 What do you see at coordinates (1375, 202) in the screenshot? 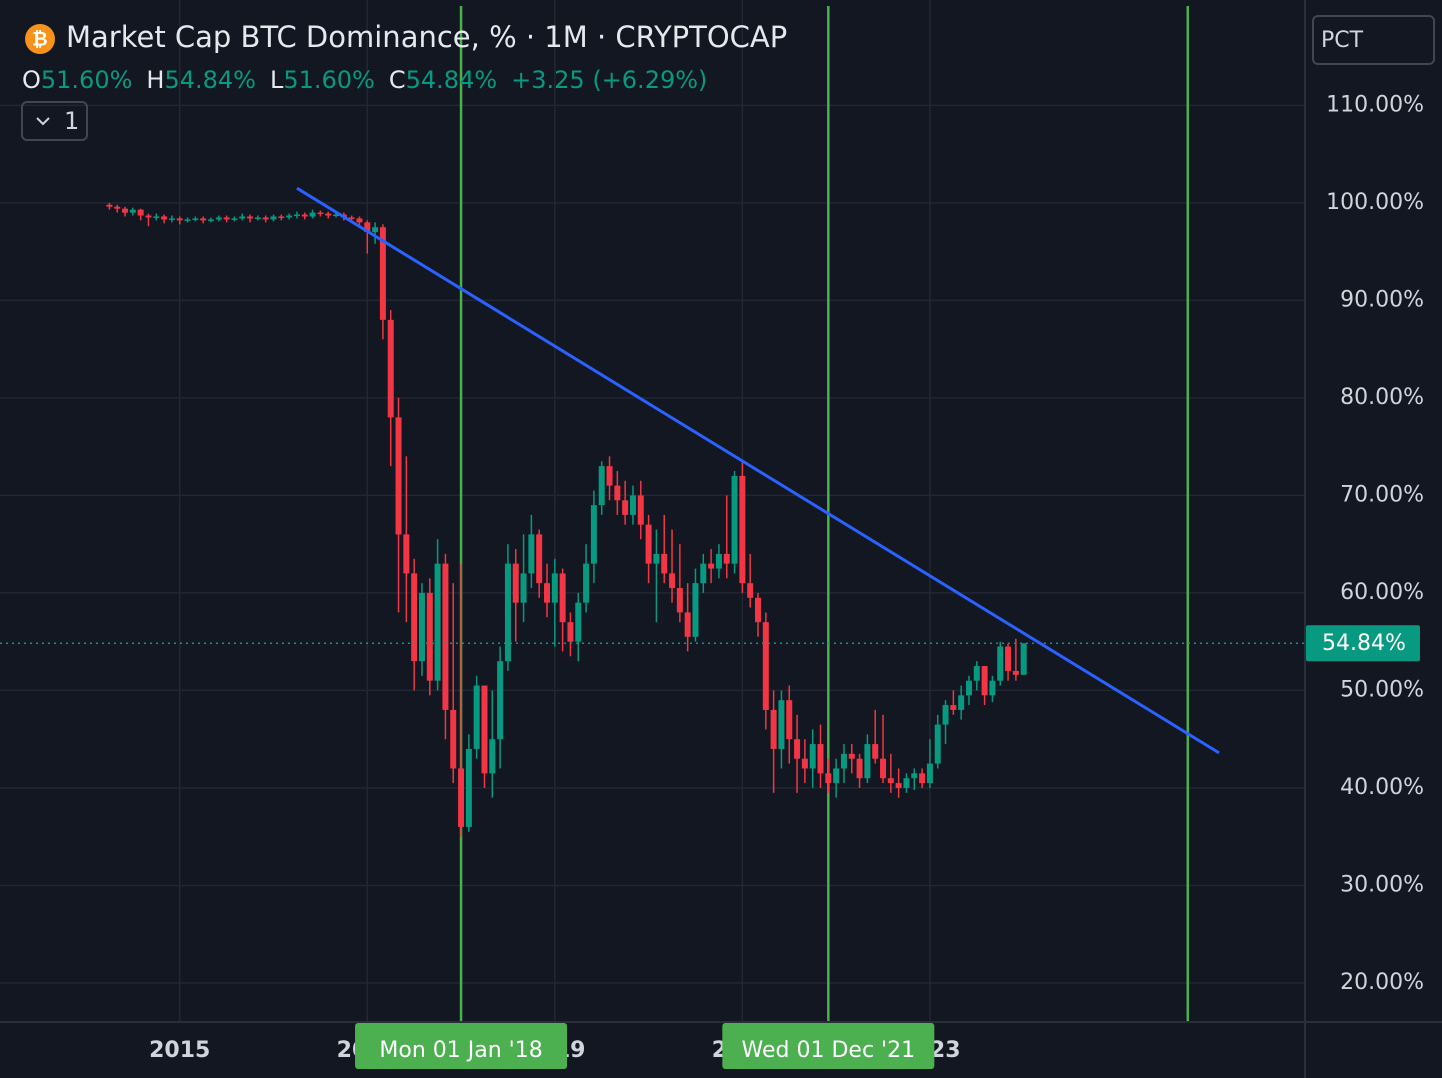
I see `y-tick-label: 100.00%` at bounding box center [1375, 202].